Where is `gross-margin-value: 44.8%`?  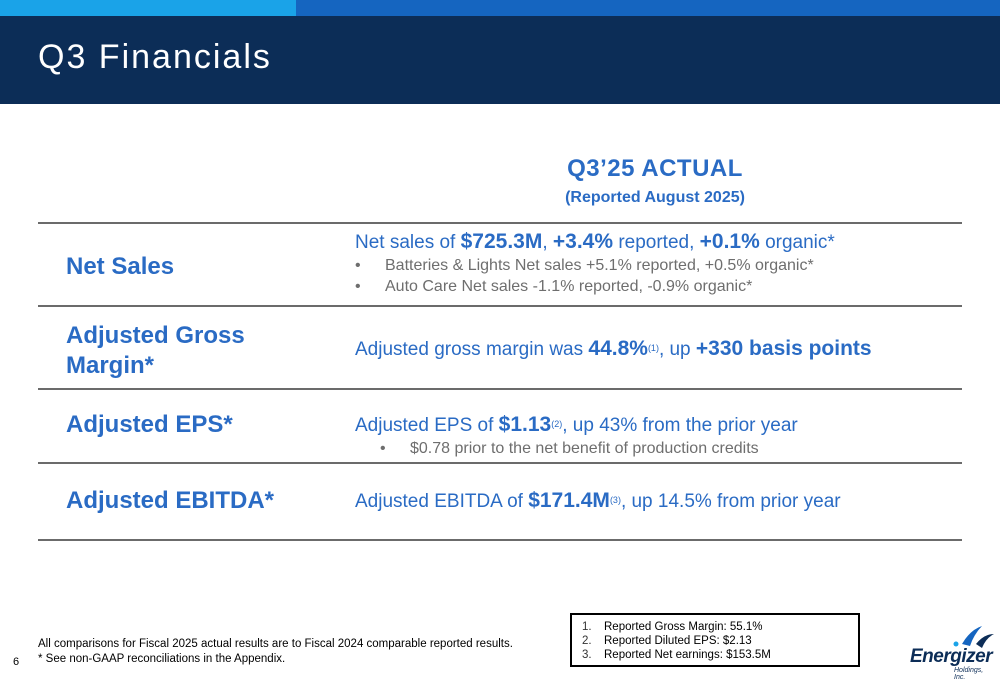 gross-margin-value: 44.8% is located at coordinates (618, 348).